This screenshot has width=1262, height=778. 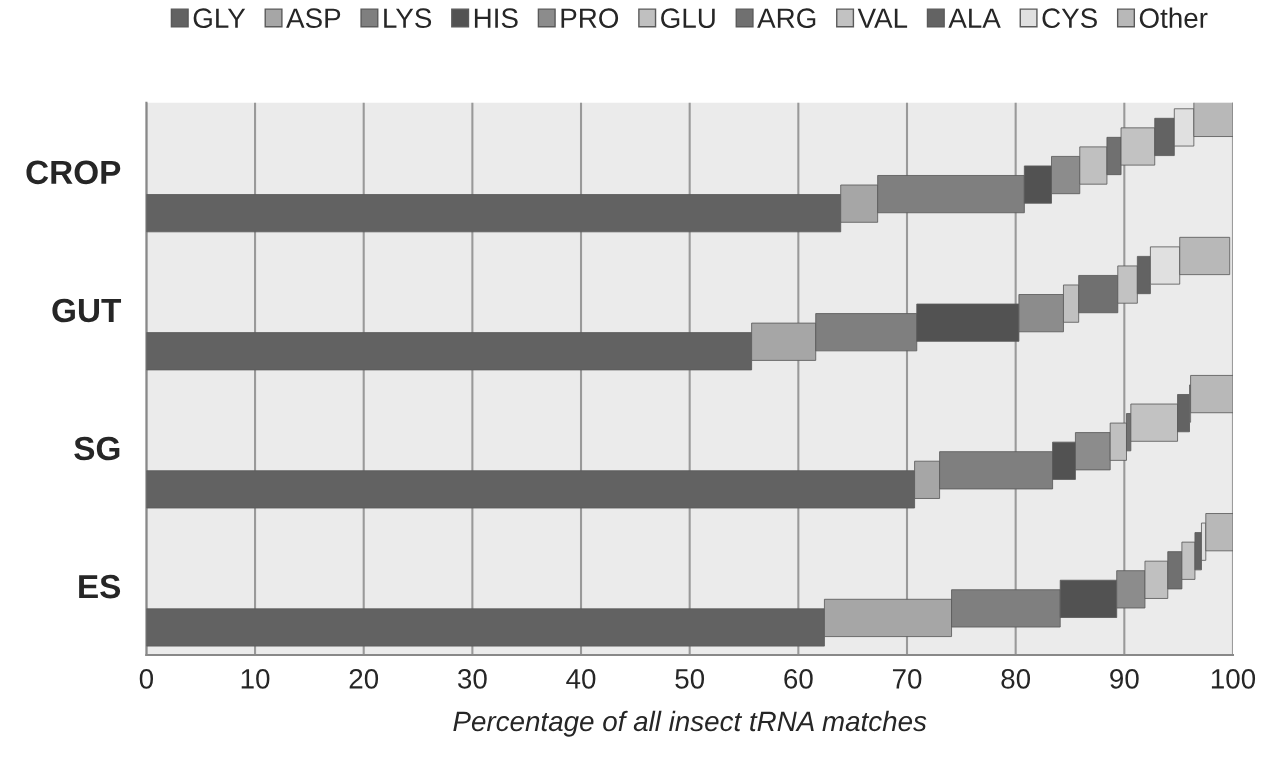 What do you see at coordinates (472, 679) in the screenshot?
I see `x-tick-label: 30` at bounding box center [472, 679].